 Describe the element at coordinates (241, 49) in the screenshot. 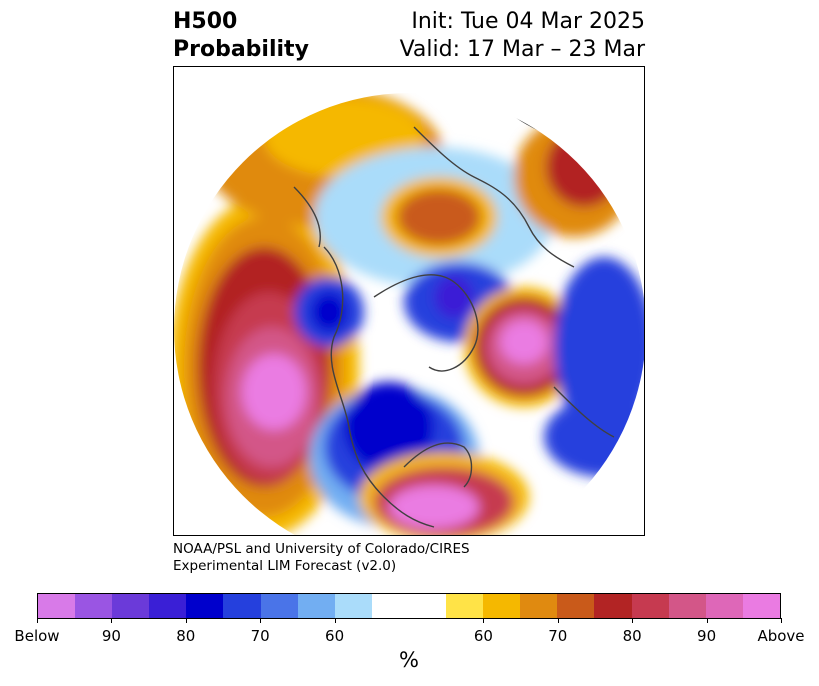

I see `product-name: Probability` at that location.